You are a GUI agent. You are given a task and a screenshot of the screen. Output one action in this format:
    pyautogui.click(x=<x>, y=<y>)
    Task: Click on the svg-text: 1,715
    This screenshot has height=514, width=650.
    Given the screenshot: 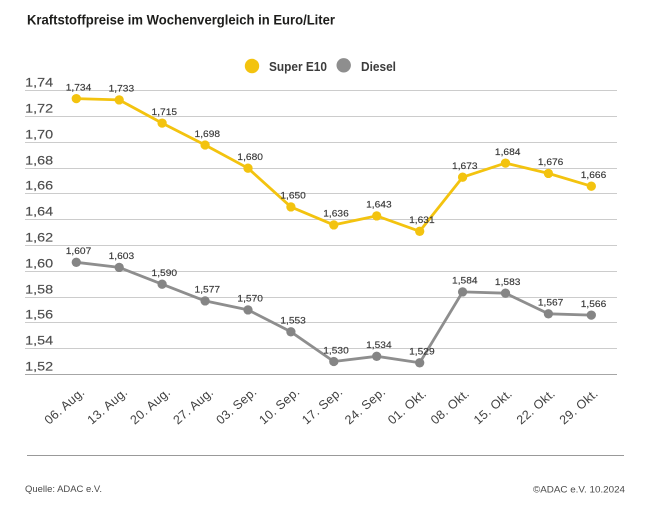 What is the action you would take?
    pyautogui.click(x=165, y=112)
    